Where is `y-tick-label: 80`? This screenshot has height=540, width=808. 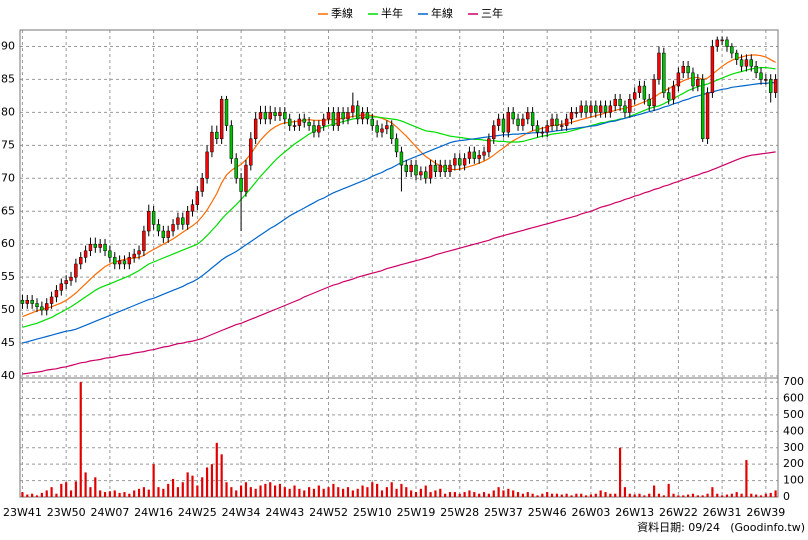 y-tick-label: 80 is located at coordinates (8, 111).